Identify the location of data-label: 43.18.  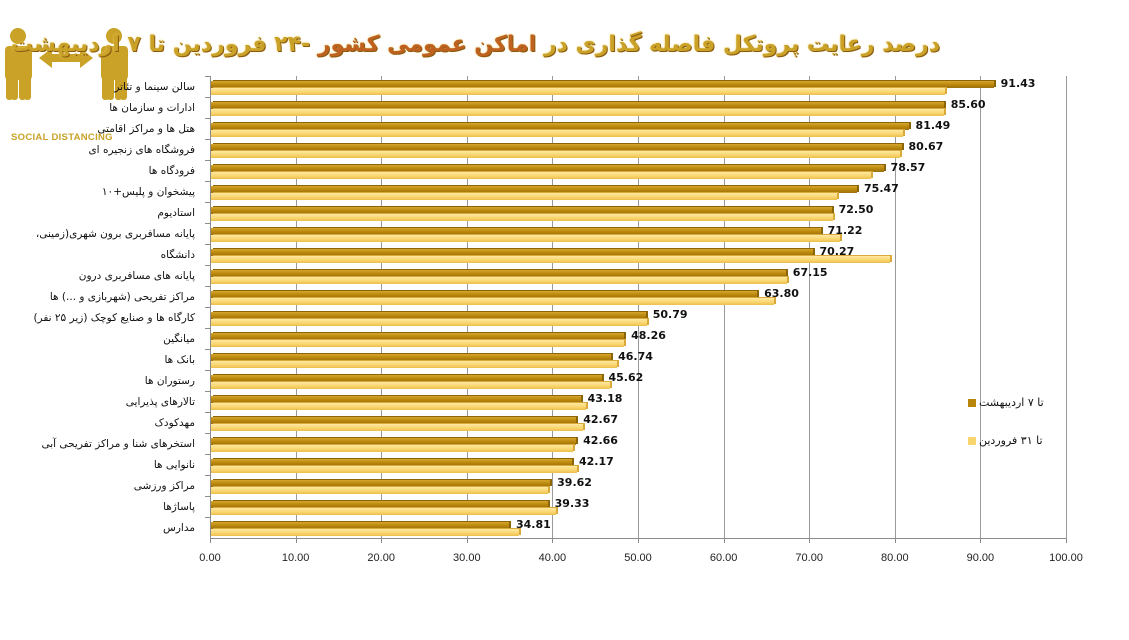
(605, 398).